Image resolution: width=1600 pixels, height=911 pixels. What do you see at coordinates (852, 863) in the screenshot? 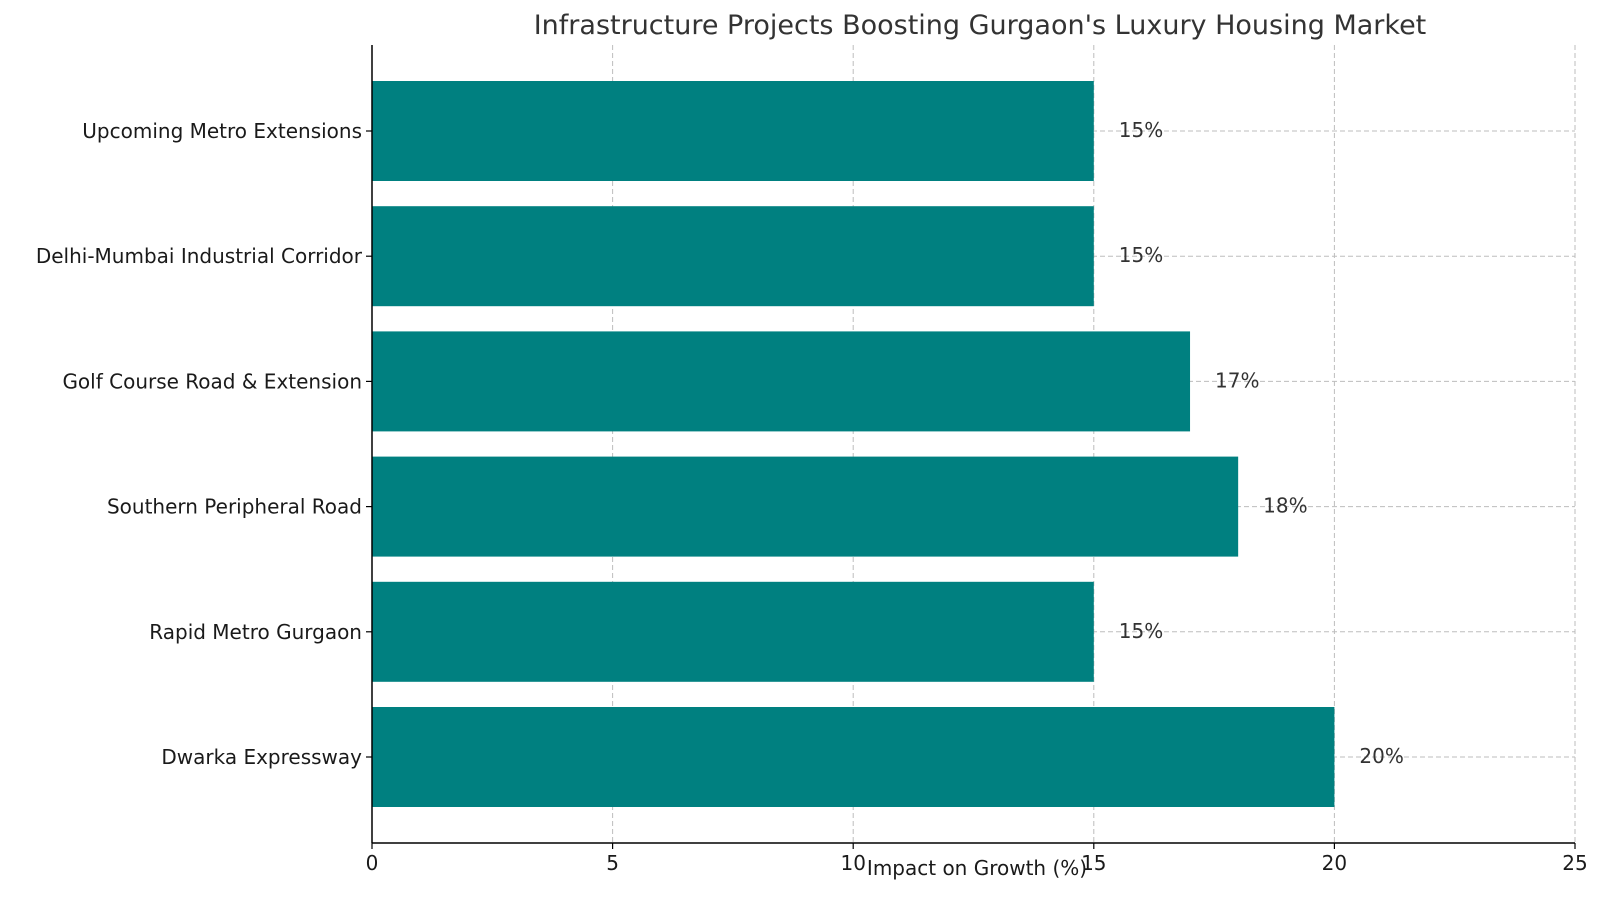
I see `x-tick-label-2: 10` at bounding box center [852, 863].